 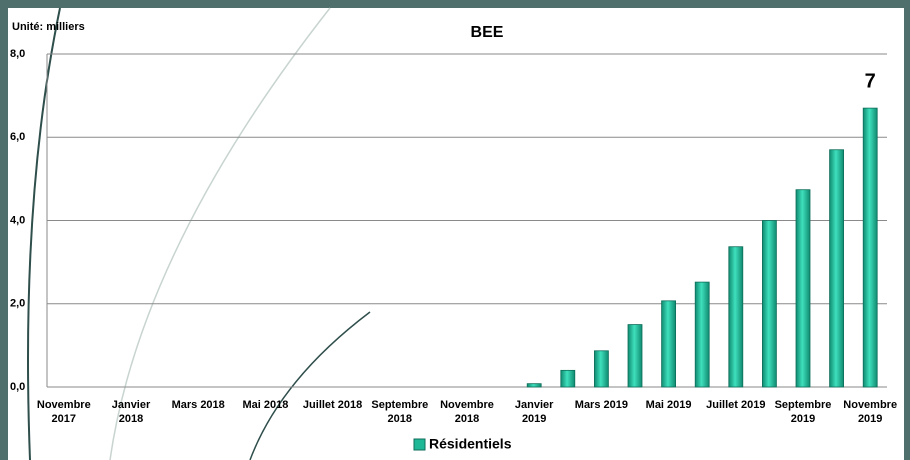 I want to click on unit-label: Unité: milliers, so click(x=48, y=27).